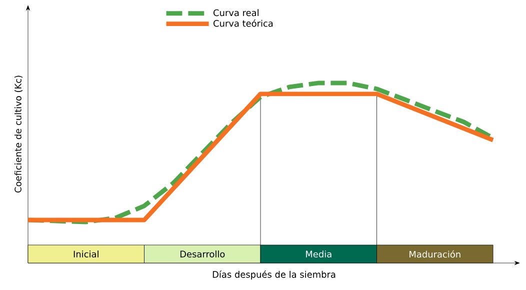  Describe the element at coordinates (18, 134) in the screenshot. I see `y-axis-title: Coeficiente de cultivo (Kc)` at that location.